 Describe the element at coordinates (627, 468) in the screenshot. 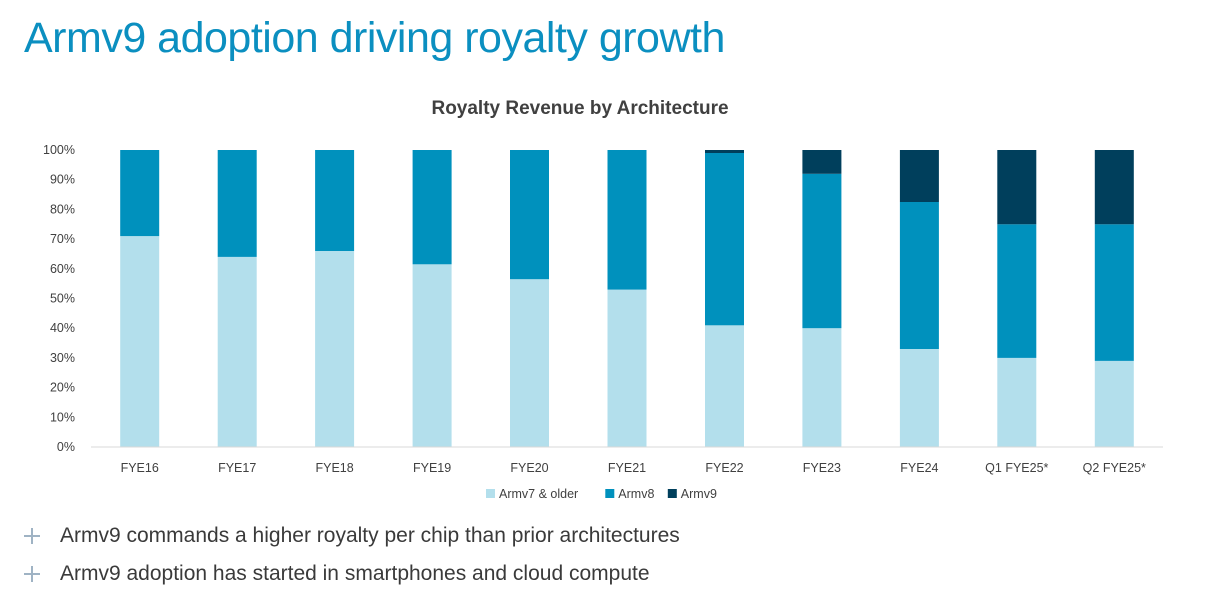

I see `x-tick-label: FYE21` at that location.